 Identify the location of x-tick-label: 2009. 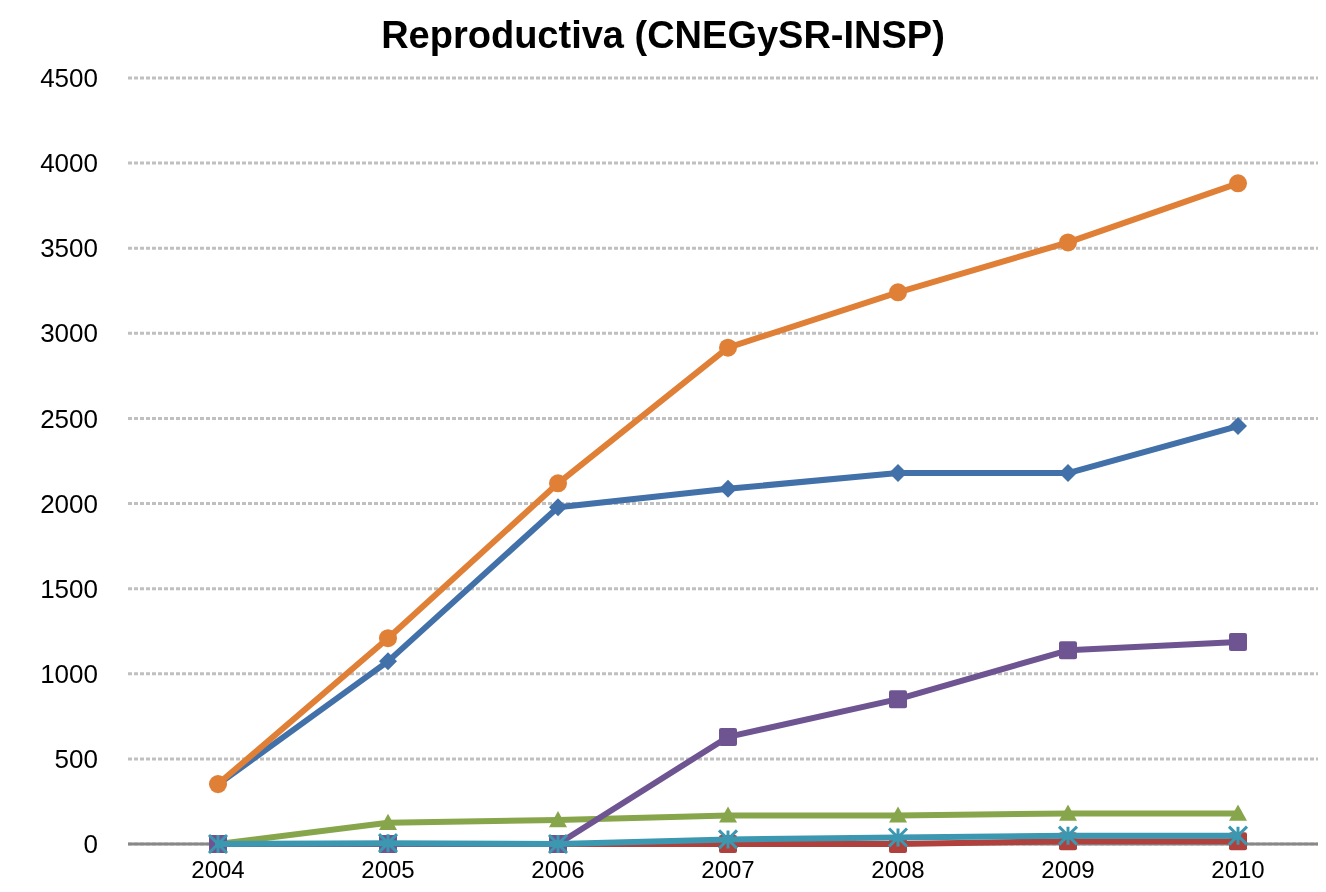
(1068, 869).